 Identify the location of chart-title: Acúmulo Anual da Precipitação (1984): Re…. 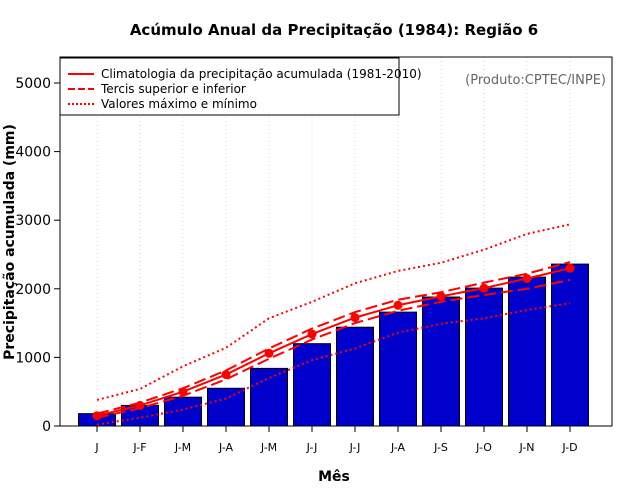
(334, 30).